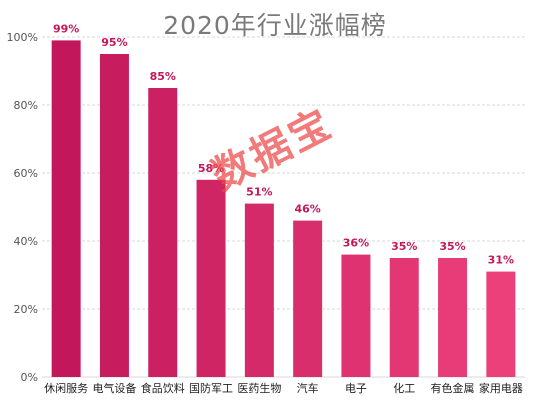  I want to click on x-tick-label: 有色金属, so click(453, 388).